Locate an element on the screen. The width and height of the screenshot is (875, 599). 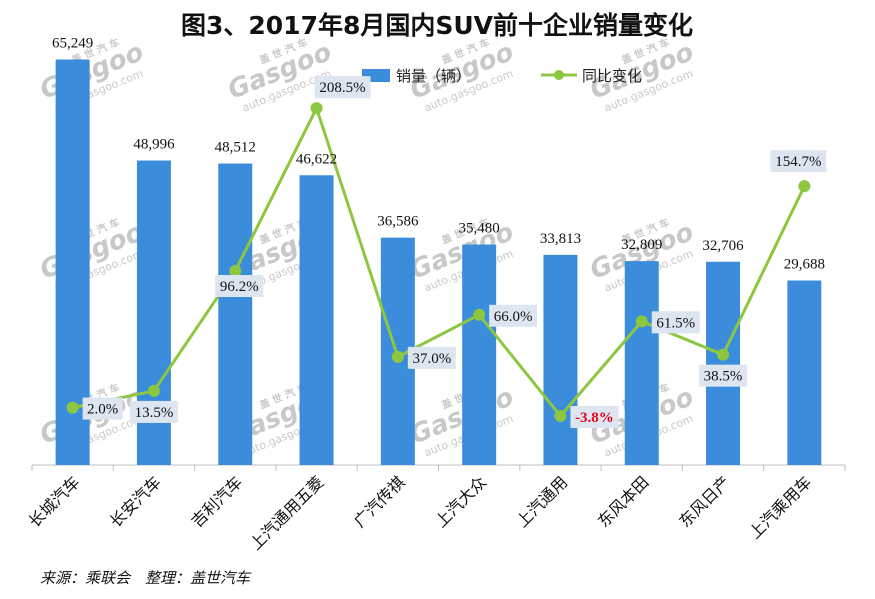
yoy-label: 37.0% is located at coordinates (431, 357).